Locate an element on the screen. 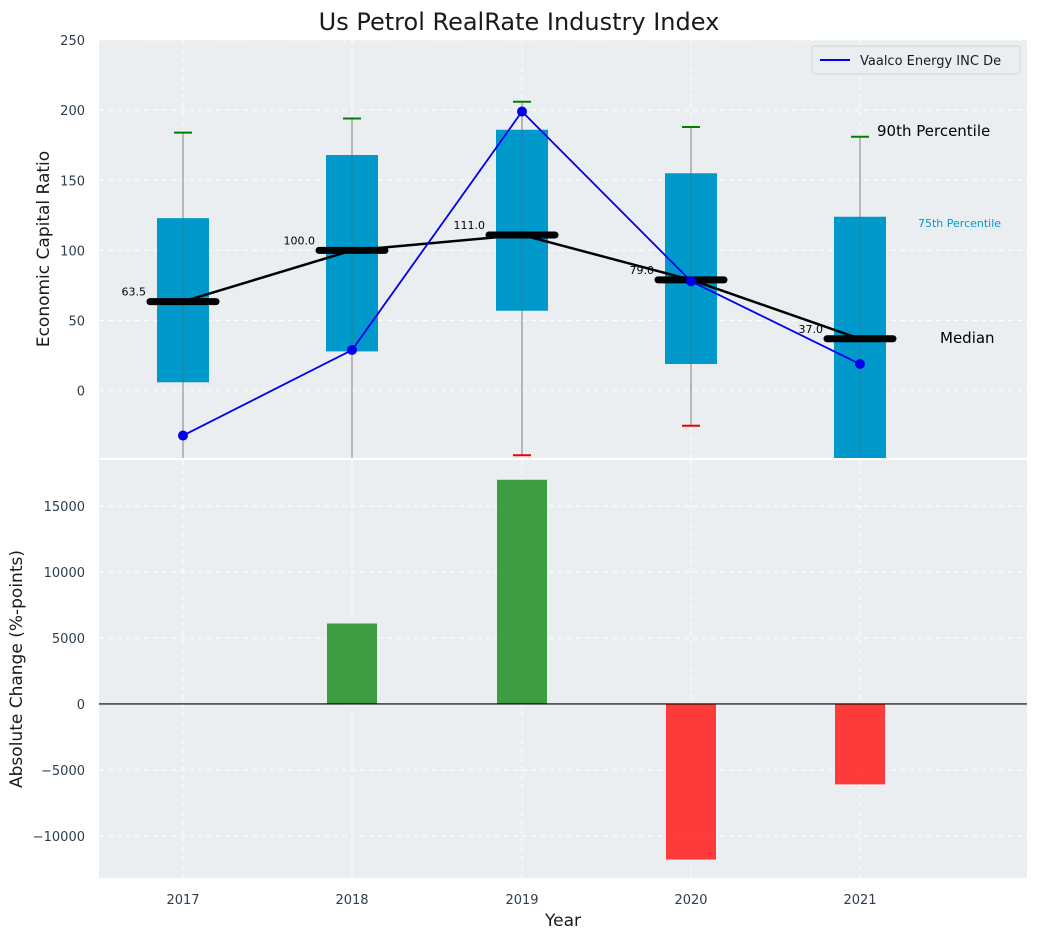 The width and height of the screenshot is (1038, 940). legend: Vaalco Energy INC De is located at coordinates (916, 60).